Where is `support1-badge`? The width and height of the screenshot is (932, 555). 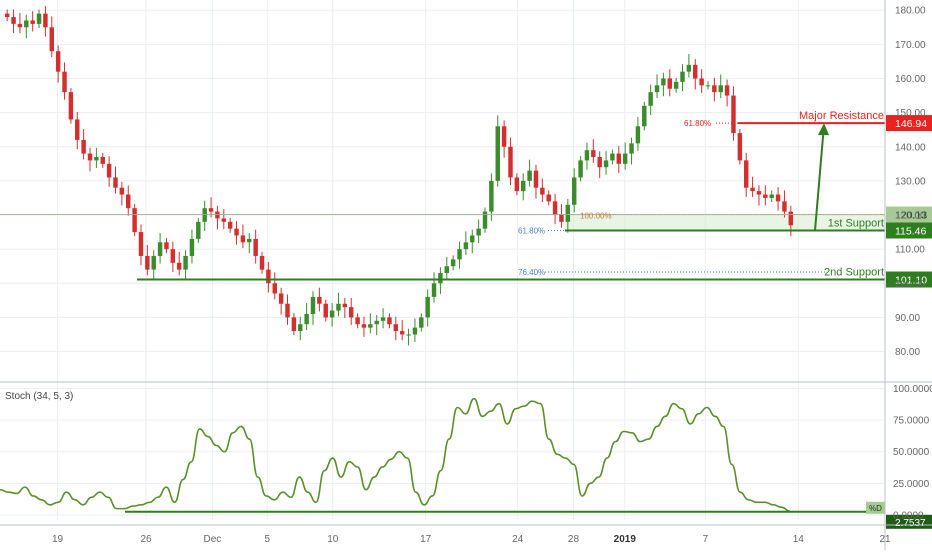
support1-badge is located at coordinates (909, 230).